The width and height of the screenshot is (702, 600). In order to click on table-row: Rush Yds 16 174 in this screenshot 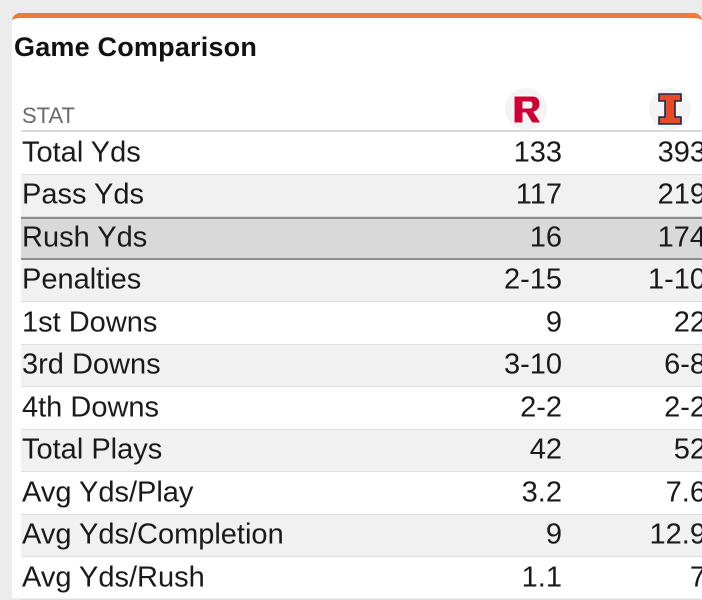, I will do `click(361, 238)`.